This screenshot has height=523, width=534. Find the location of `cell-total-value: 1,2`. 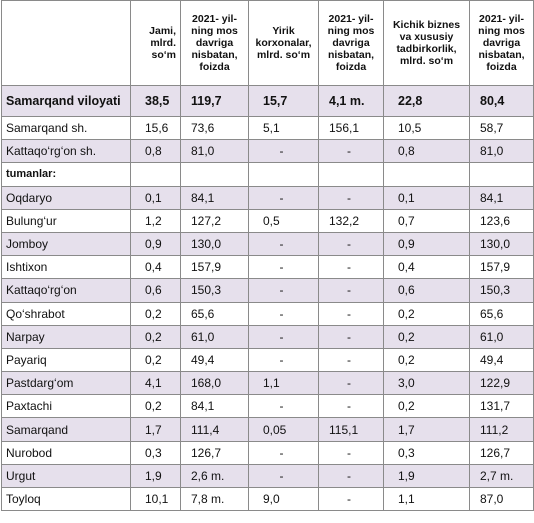

cell-total-value: 1,2 is located at coordinates (155, 220).